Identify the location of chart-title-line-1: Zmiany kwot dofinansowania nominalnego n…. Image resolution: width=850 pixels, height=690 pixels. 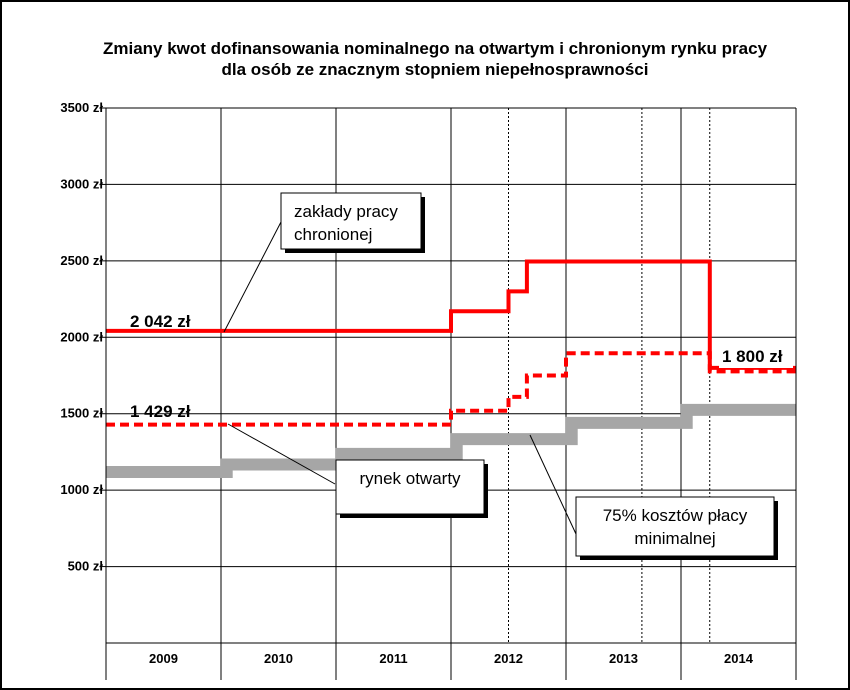
(435, 48).